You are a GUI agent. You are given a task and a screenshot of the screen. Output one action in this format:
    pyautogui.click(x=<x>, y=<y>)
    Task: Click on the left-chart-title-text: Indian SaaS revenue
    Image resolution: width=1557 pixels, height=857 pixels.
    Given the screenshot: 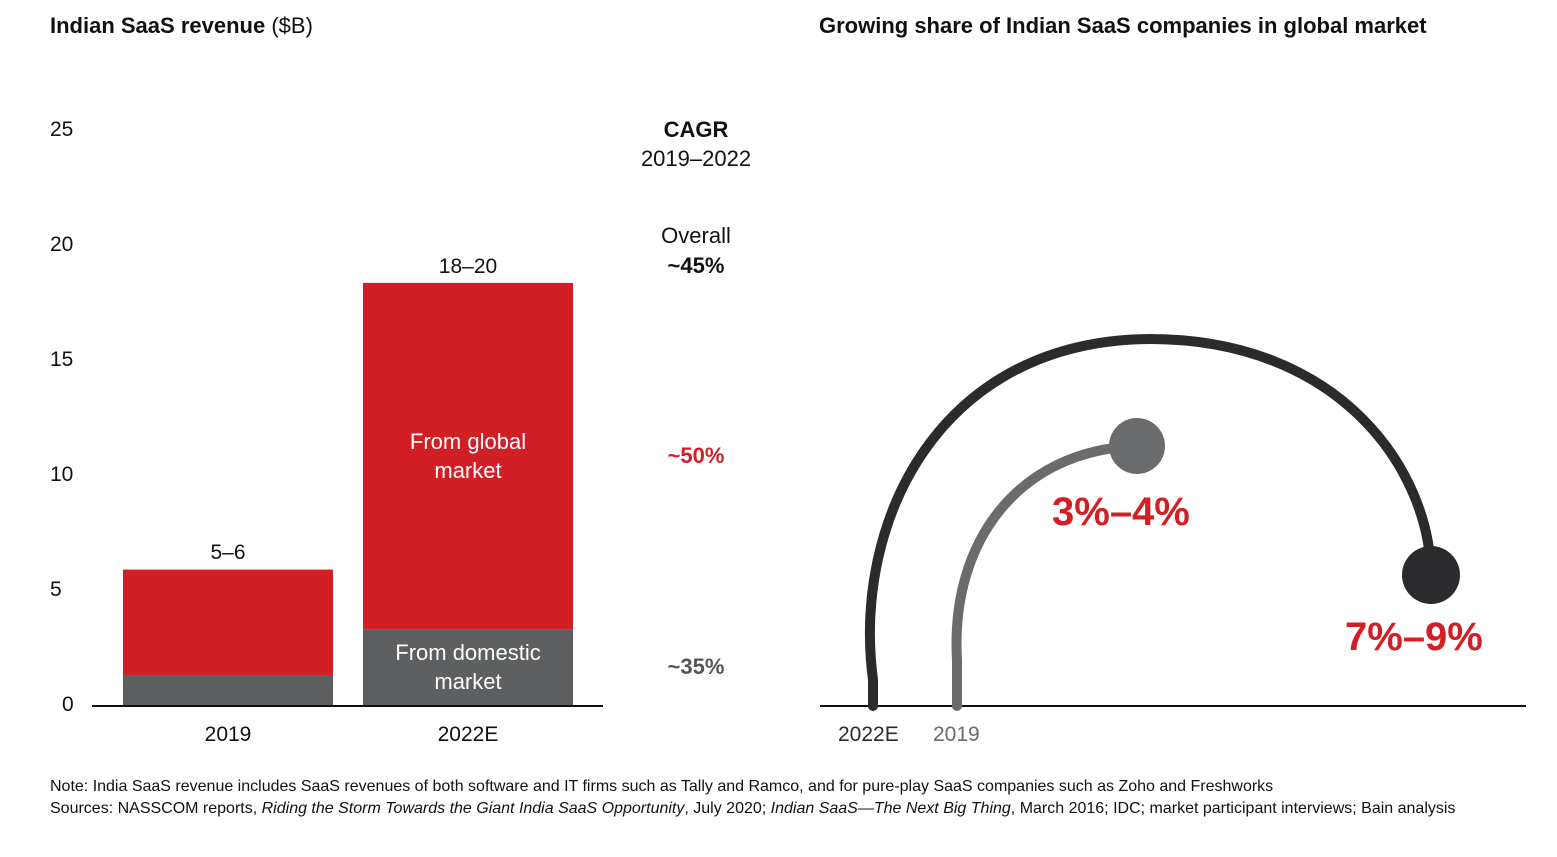 What is the action you would take?
    pyautogui.click(x=158, y=25)
    